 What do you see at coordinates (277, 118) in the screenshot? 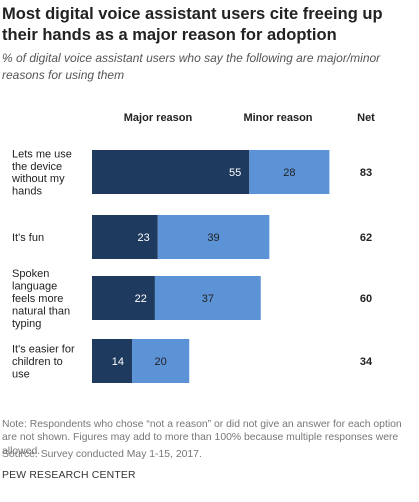
I see `legend-minor-reason: Minor reason` at bounding box center [277, 118].